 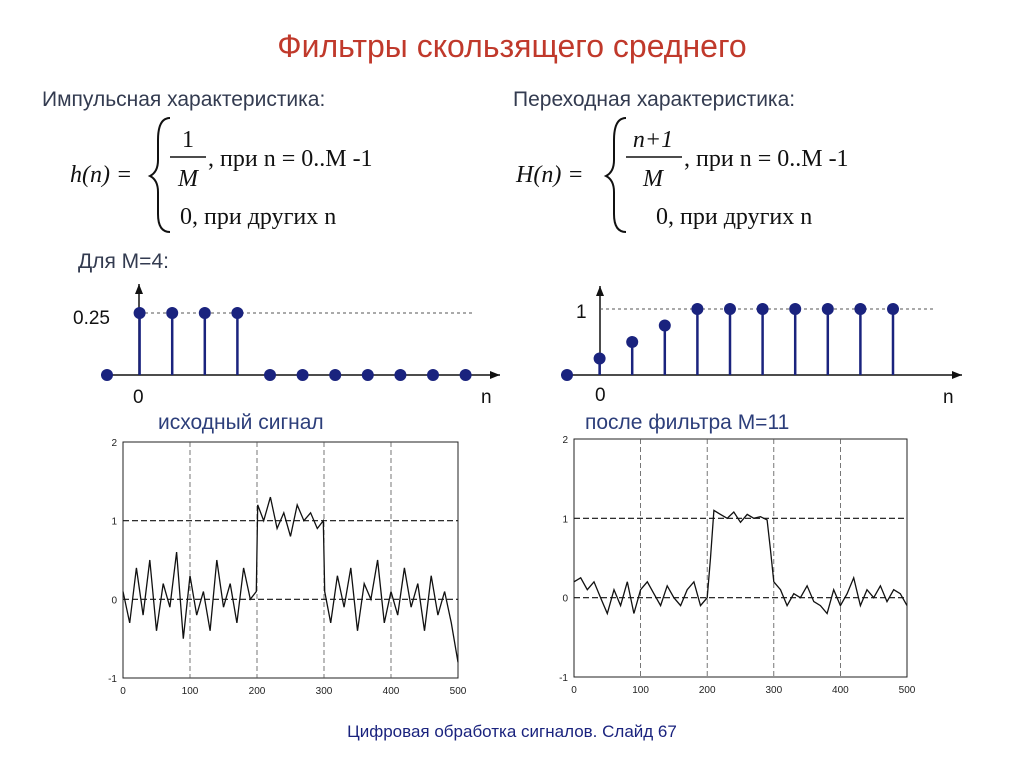 I want to click on footer-text: Цифровая обработка сигналов. Слайд 67, so click(x=512, y=731).